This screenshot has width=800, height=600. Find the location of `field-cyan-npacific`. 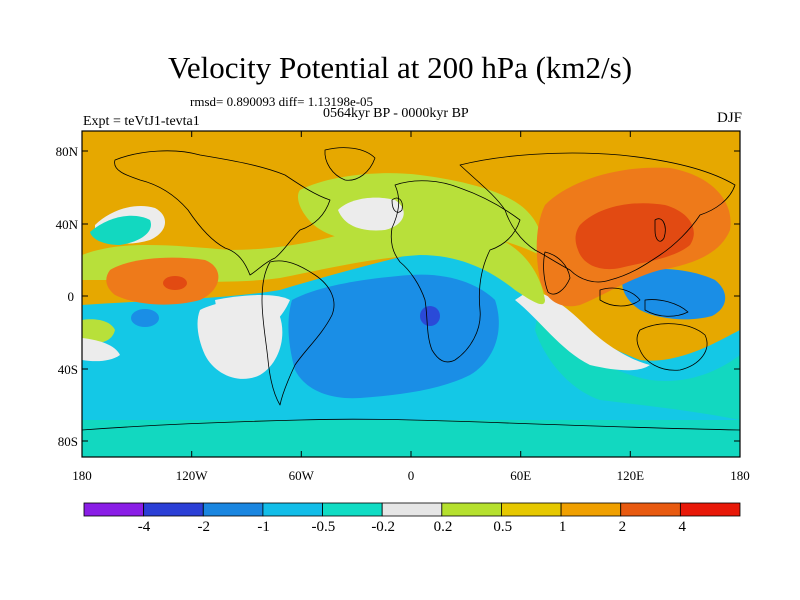

field-cyan-npacific is located at coordinates (120, 230).